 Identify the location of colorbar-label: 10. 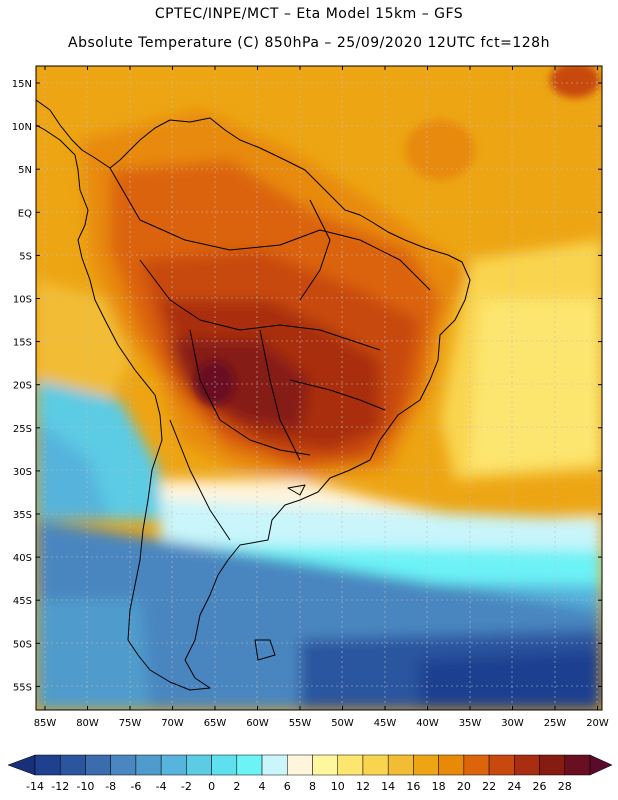
(338, 786).